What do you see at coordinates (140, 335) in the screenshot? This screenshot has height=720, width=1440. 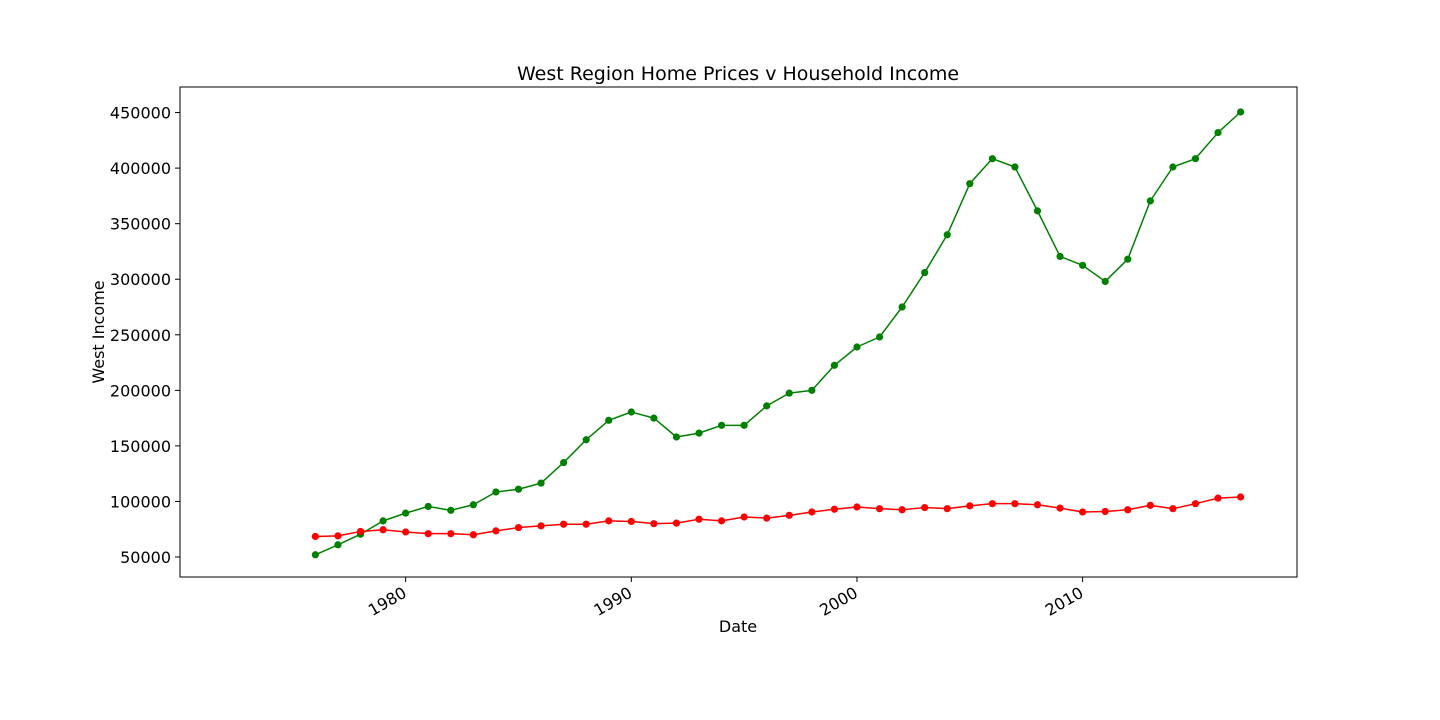 I see `y-tick-label: 250000` at bounding box center [140, 335].